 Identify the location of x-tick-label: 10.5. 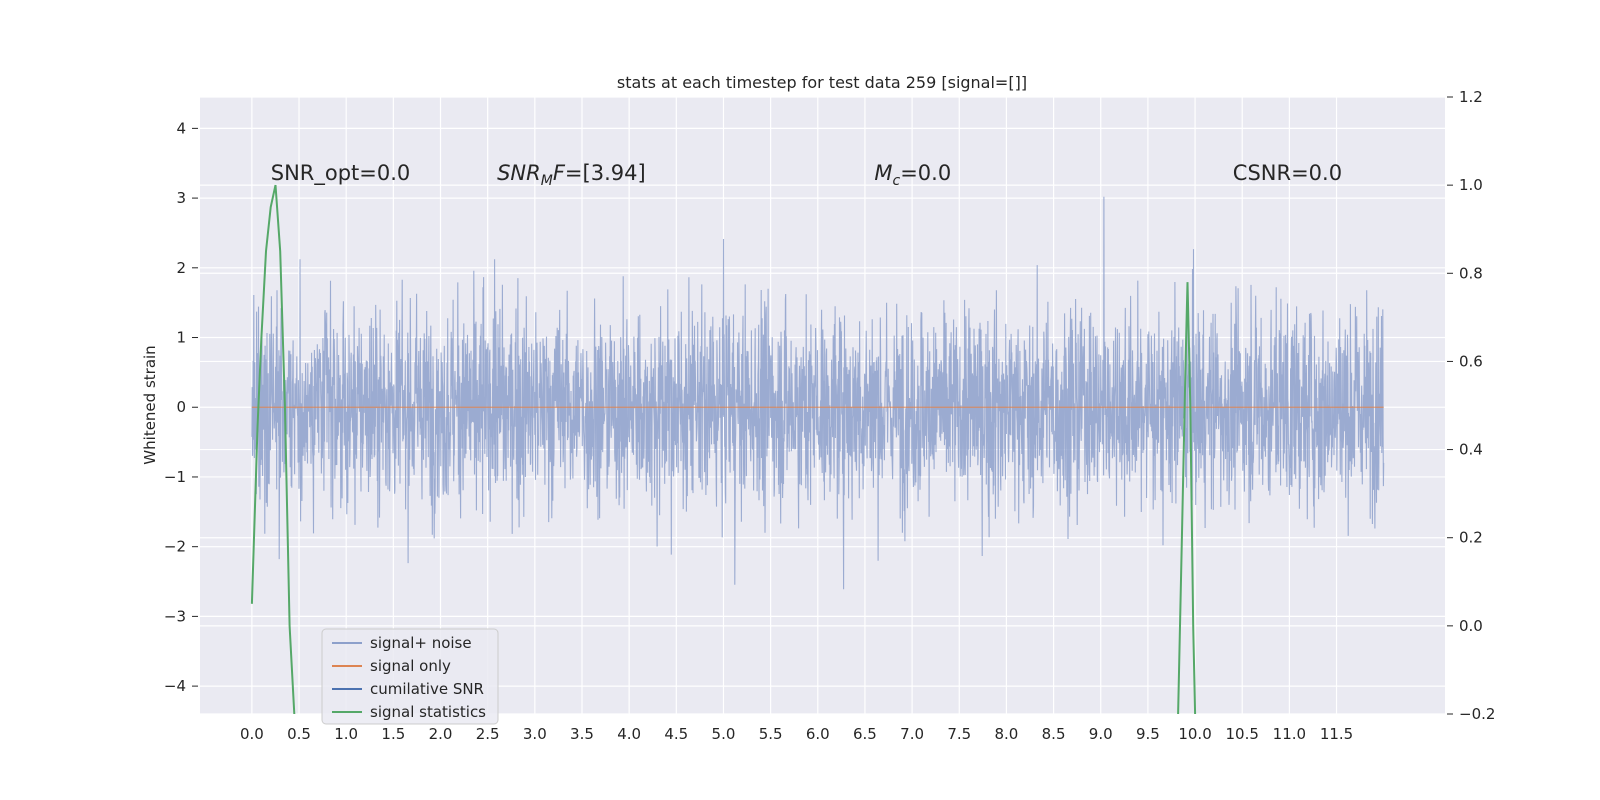
(1242, 734).